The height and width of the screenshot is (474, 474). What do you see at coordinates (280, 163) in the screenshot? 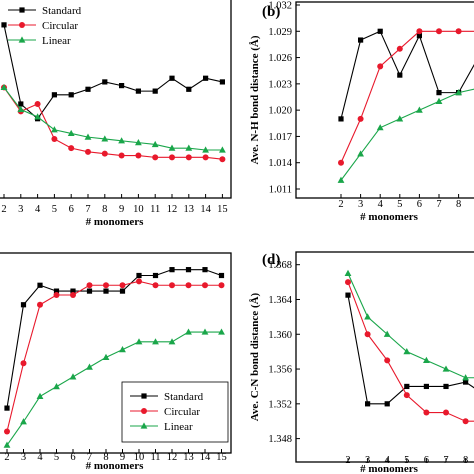
I see `y-tick-label: 1.014` at bounding box center [280, 163].